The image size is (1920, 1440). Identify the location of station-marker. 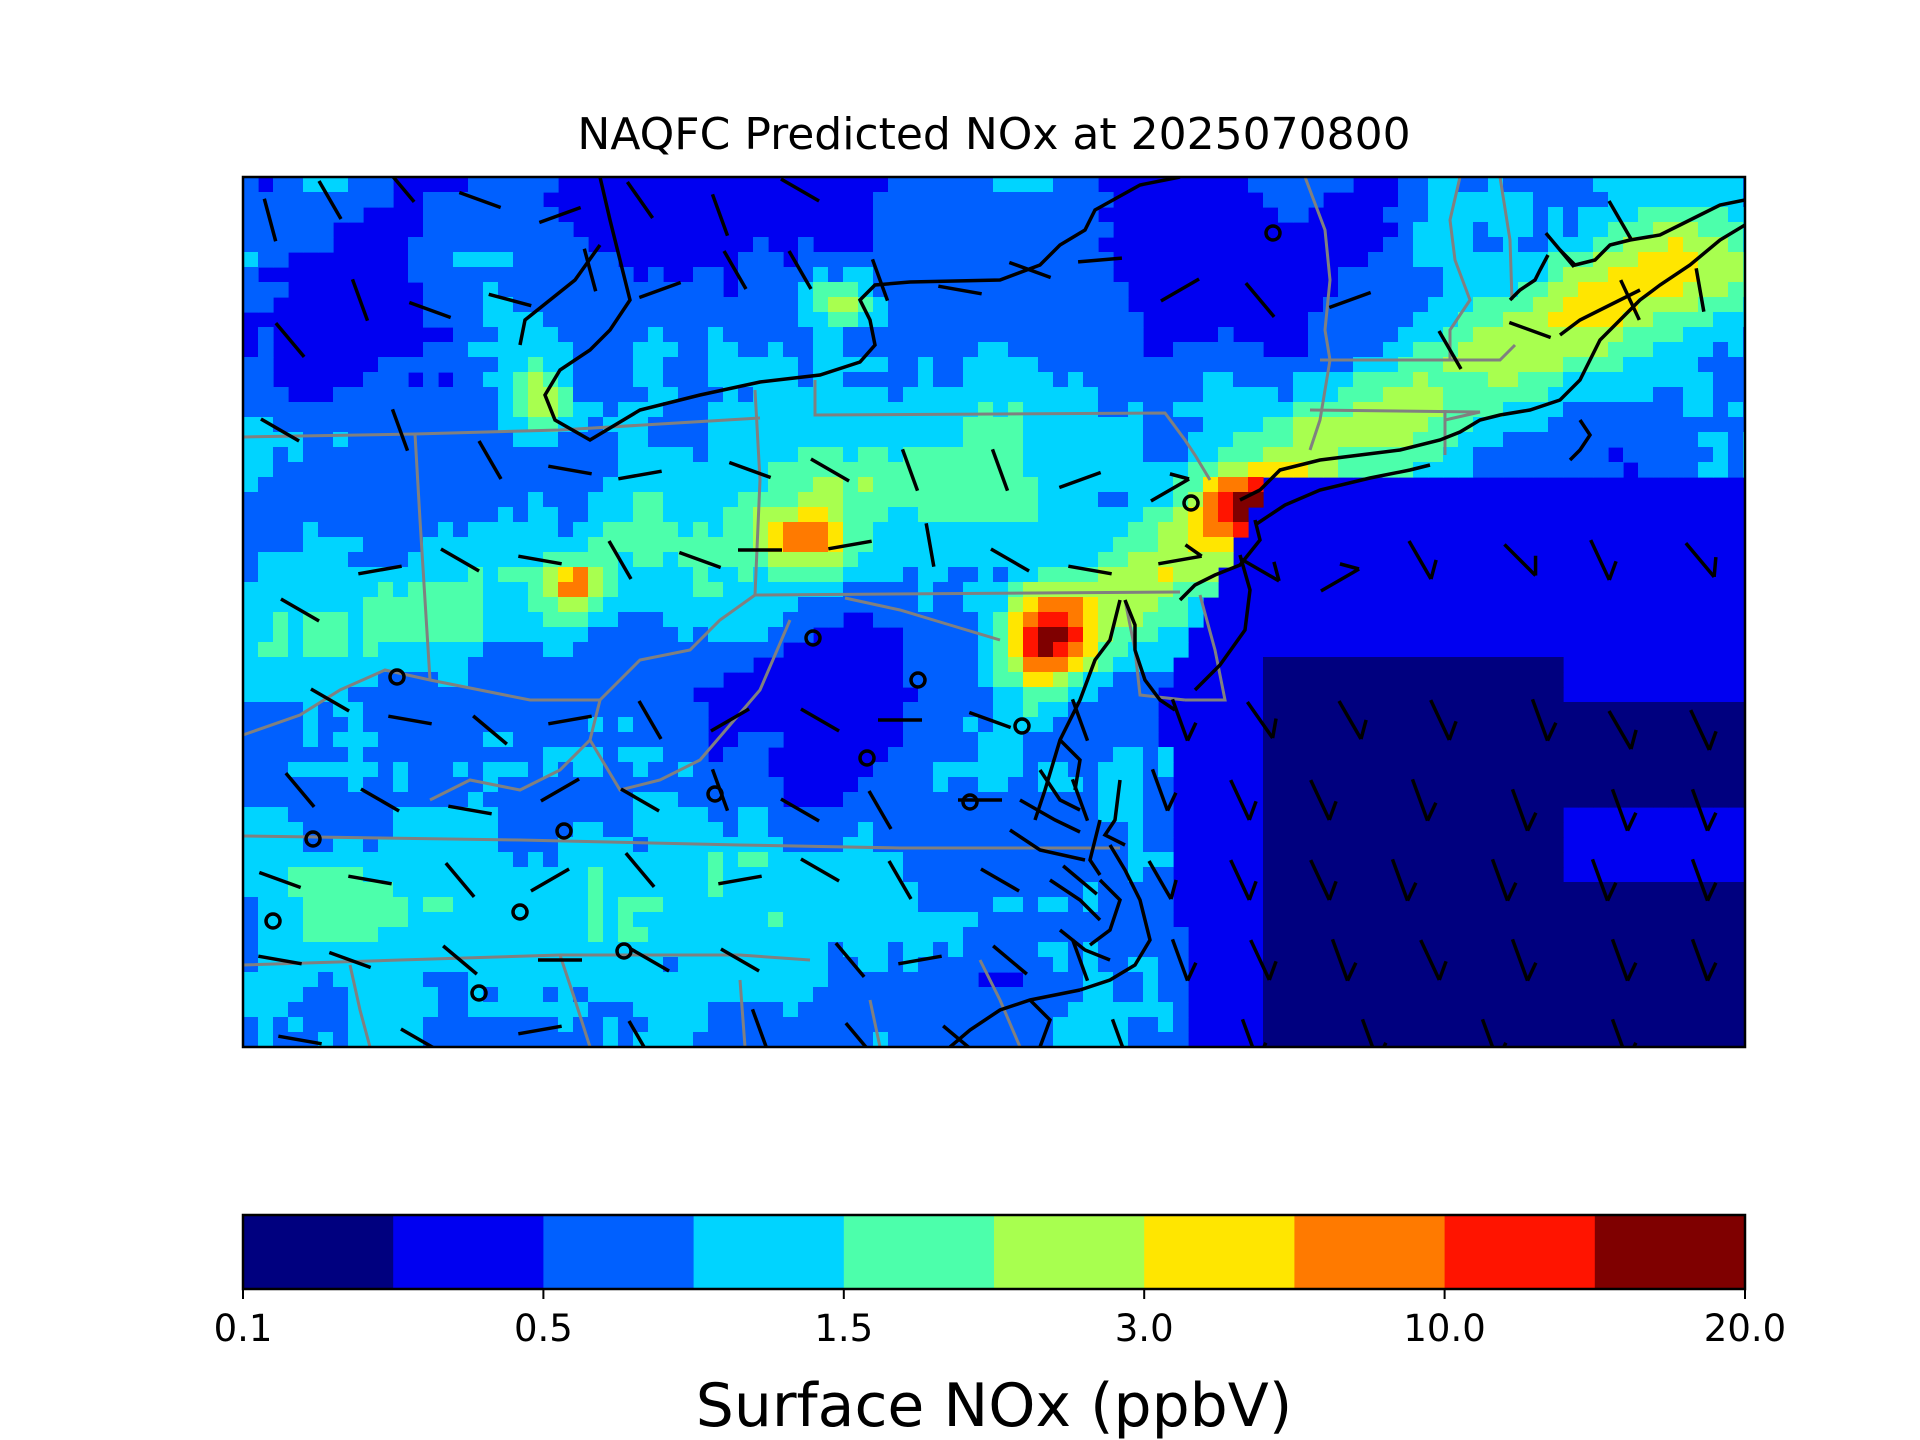
(564, 831).